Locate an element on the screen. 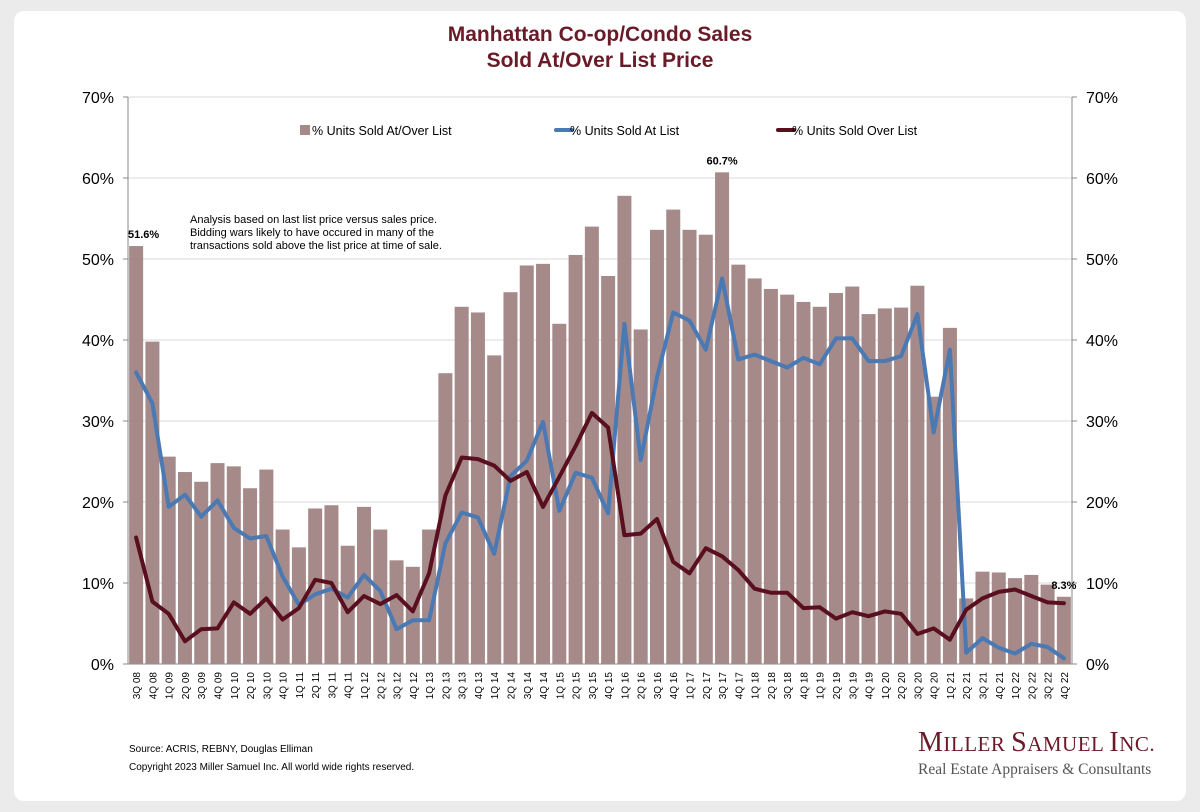 This screenshot has height=812, width=1200. x-tick-label: 1Q 09 is located at coordinates (170, 686).